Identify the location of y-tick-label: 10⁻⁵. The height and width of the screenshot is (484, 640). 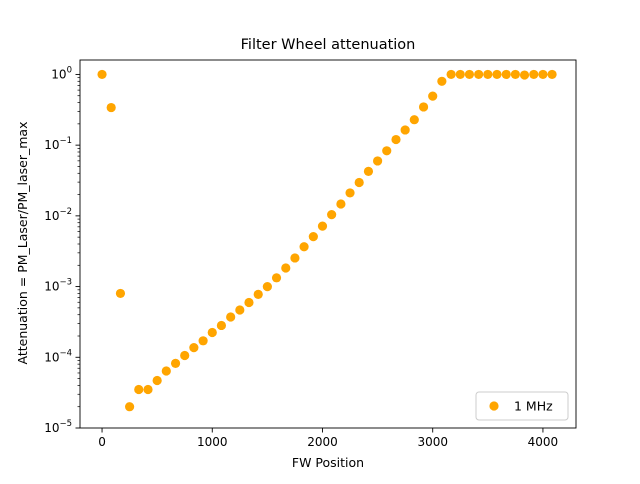
(58, 427).